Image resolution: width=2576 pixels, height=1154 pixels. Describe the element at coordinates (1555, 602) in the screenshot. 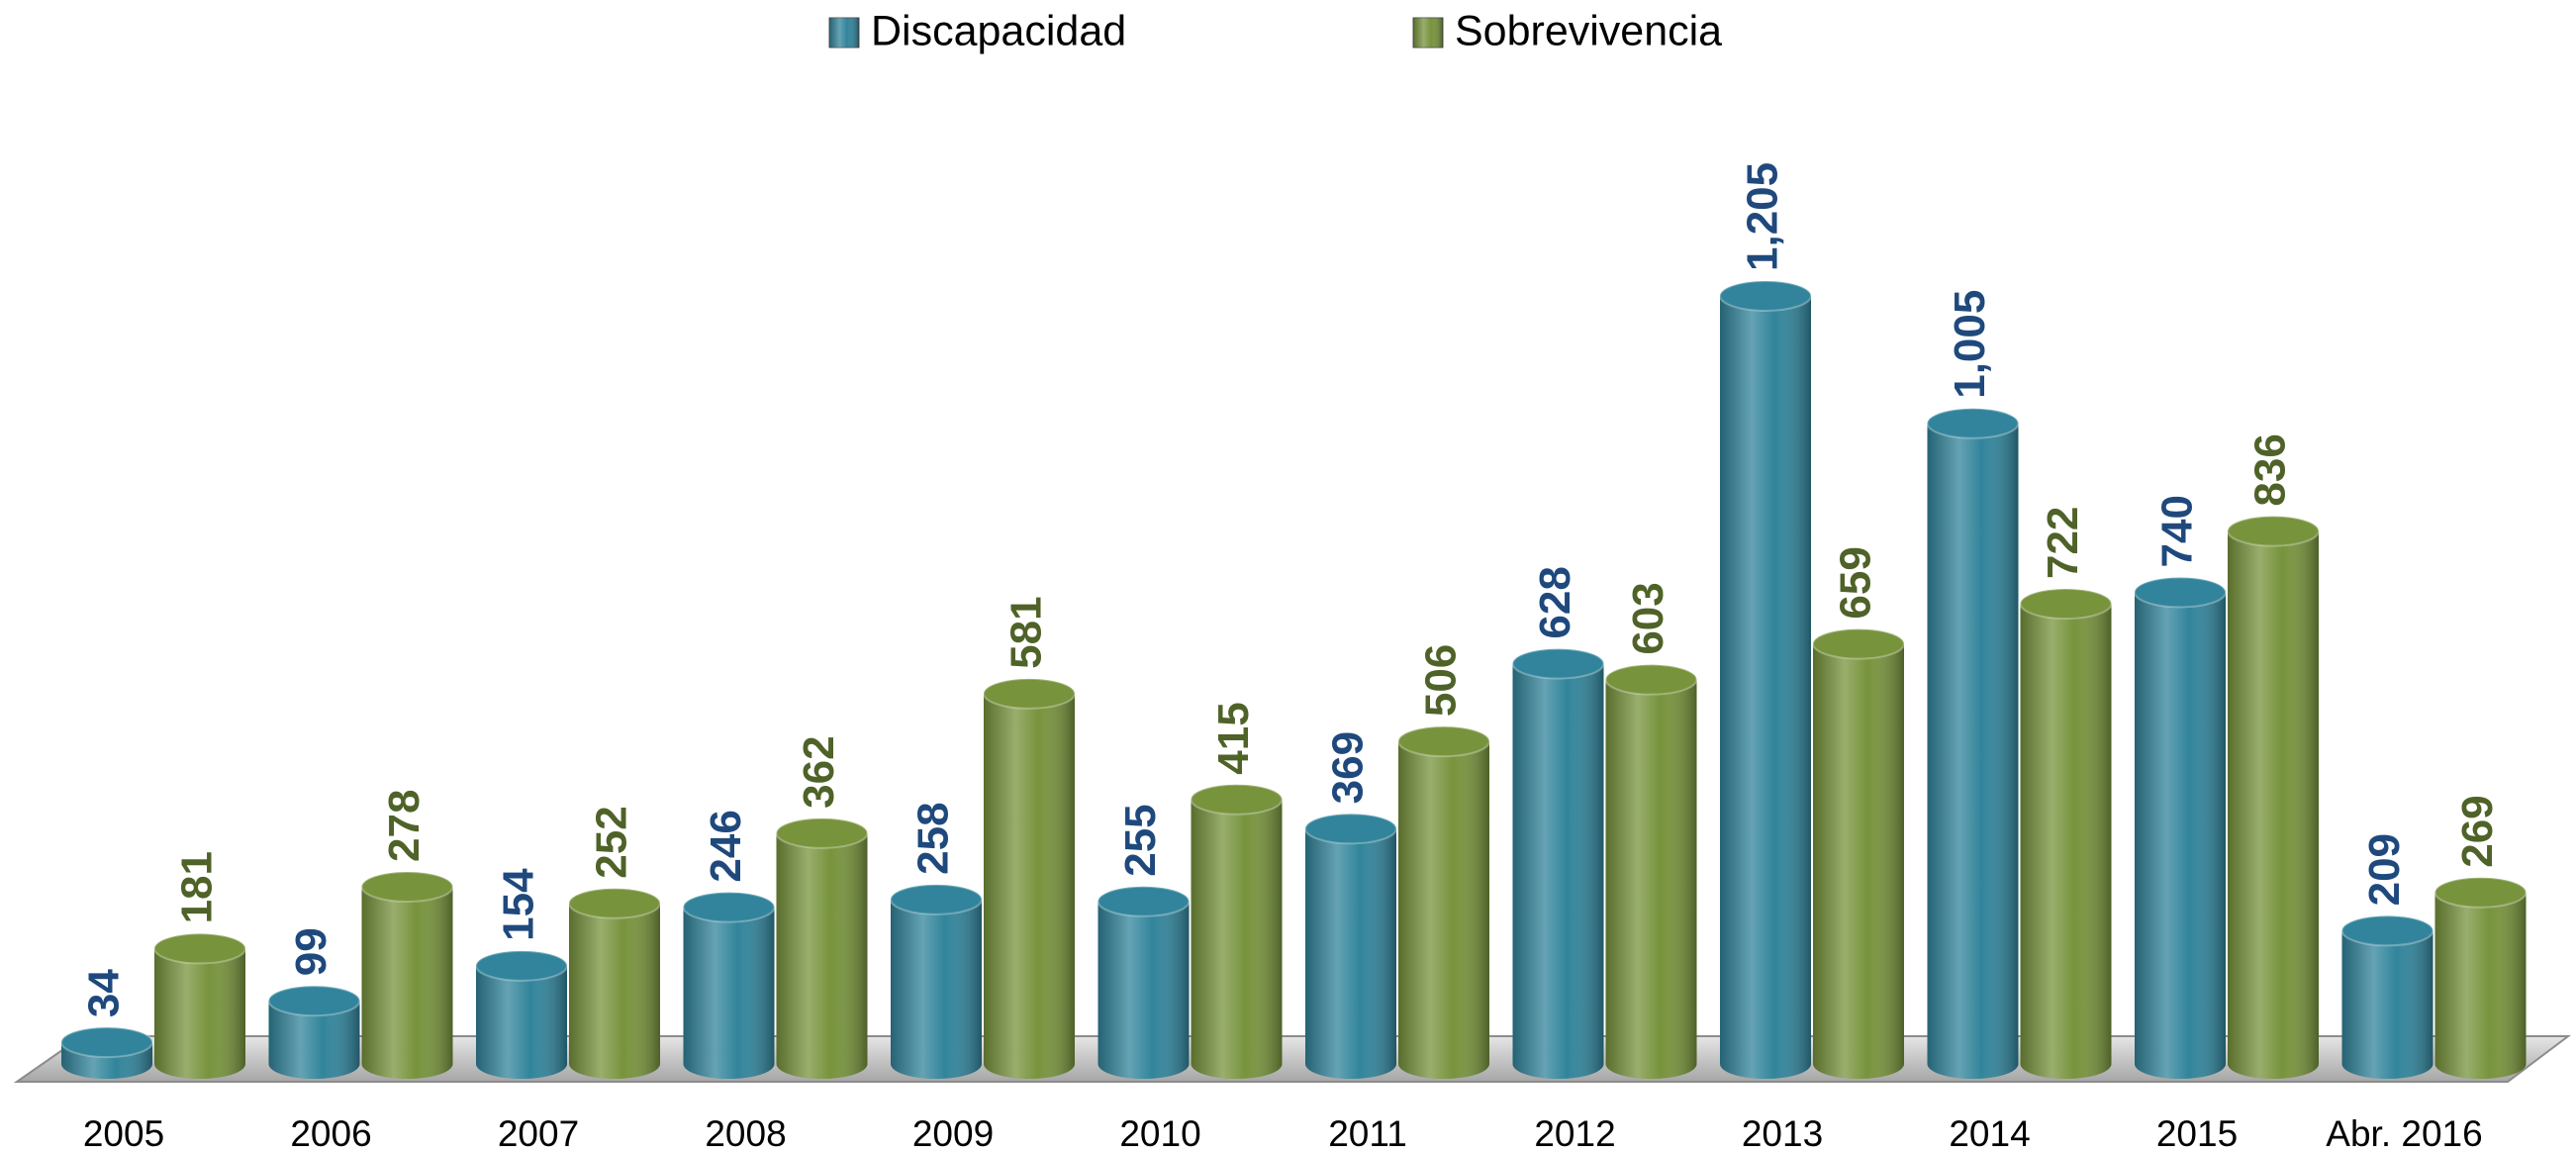

I see `value-label: 628` at that location.